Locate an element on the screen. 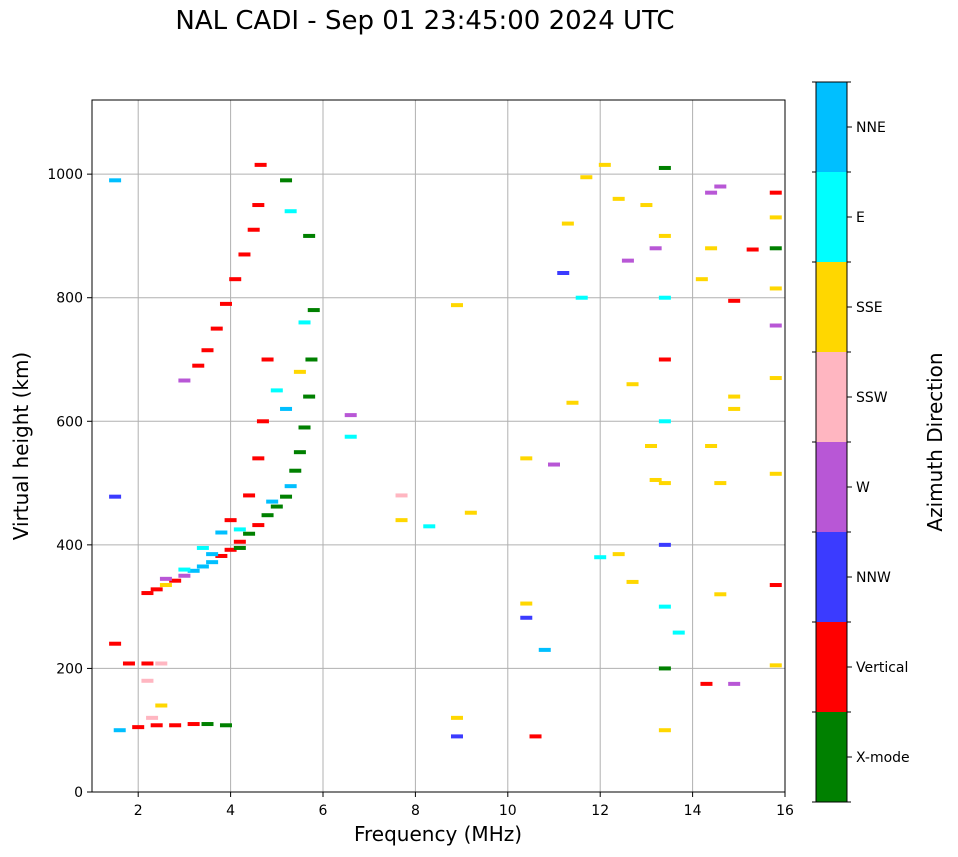 This screenshot has width=958, height=857. colorbar-frame is located at coordinates (831, 442).